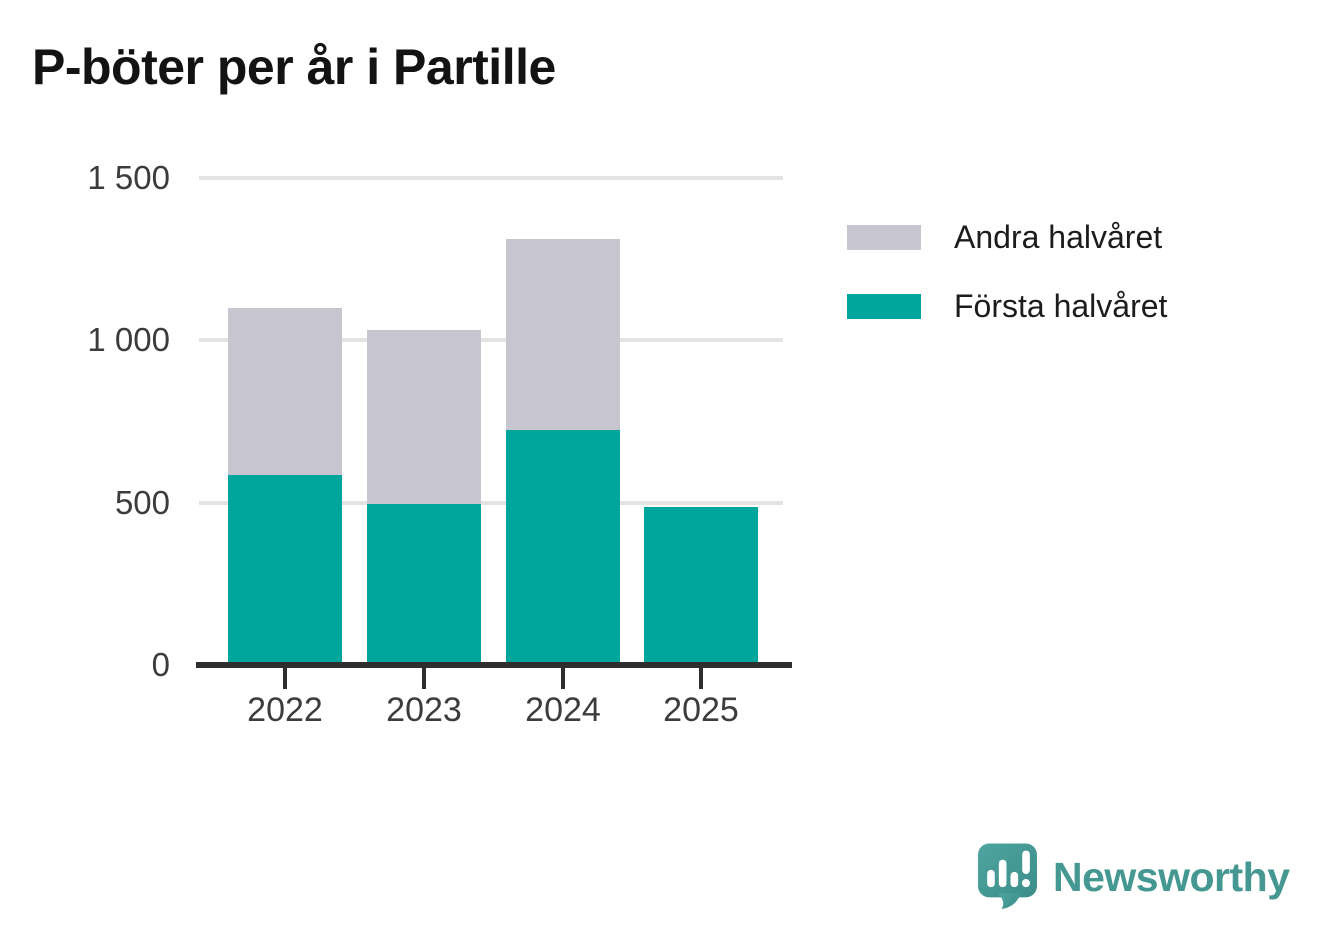 This screenshot has height=939, width=1322. I want to click on newsworthy-branding: Newsworthy, so click(1133, 877).